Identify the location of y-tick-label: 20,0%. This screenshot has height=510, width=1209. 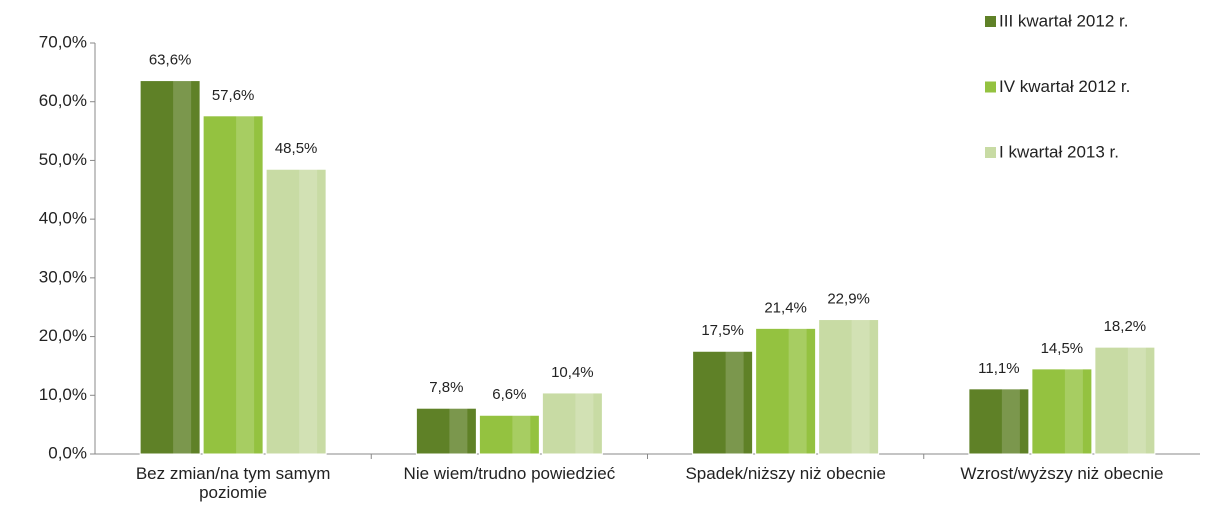
(63, 335).